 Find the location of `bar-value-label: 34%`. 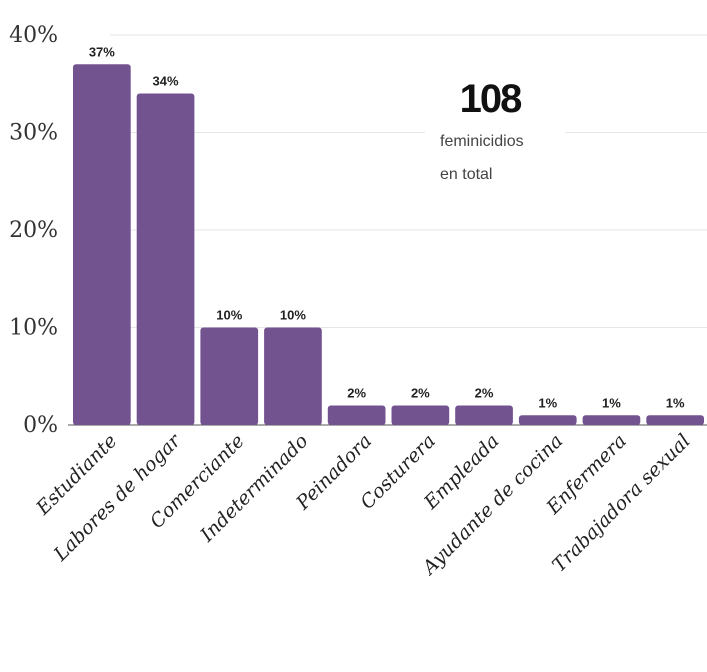

bar-value-label: 34% is located at coordinates (166, 81).